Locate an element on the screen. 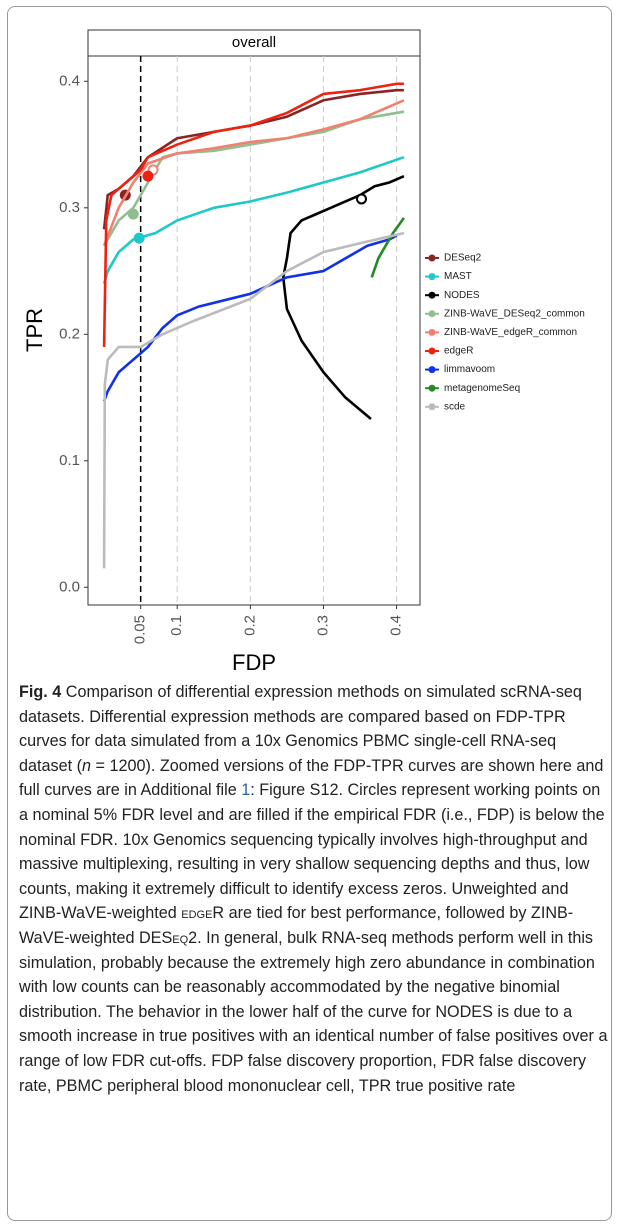 This screenshot has width=621, height=1229. legend-label: ZINB-WaVE_DESeq2_common is located at coordinates (514, 313).